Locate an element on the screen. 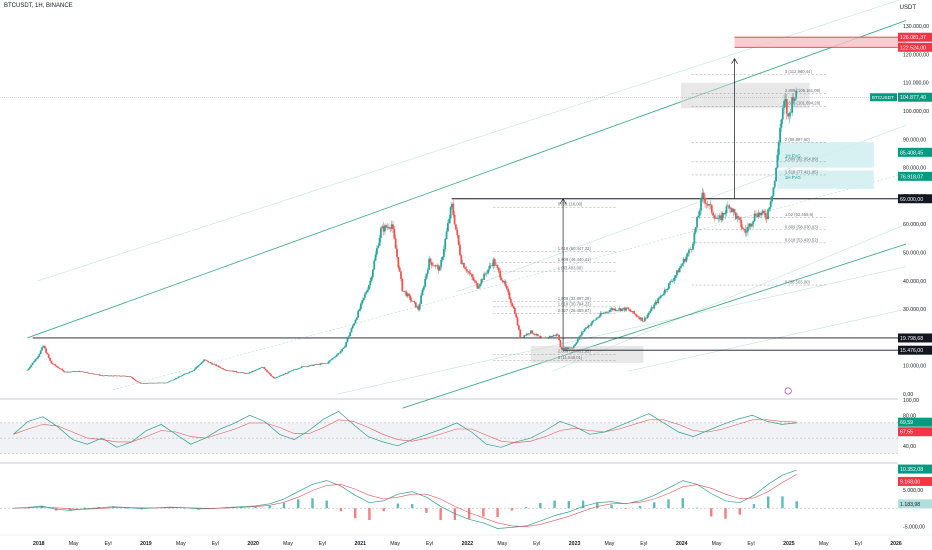  fib-label: 1.02 (62.458,6) is located at coordinates (799, 214).